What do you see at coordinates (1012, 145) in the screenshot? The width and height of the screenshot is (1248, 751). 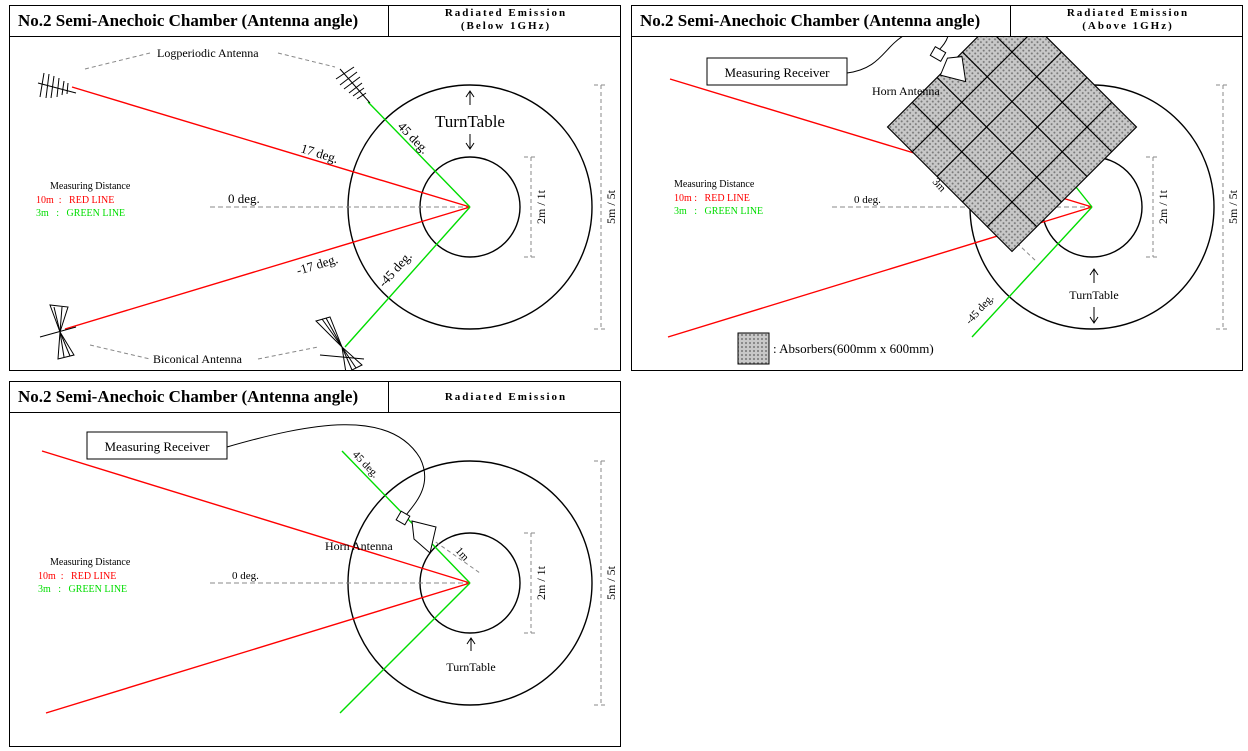 I see `absorber-array` at bounding box center [1012, 145].